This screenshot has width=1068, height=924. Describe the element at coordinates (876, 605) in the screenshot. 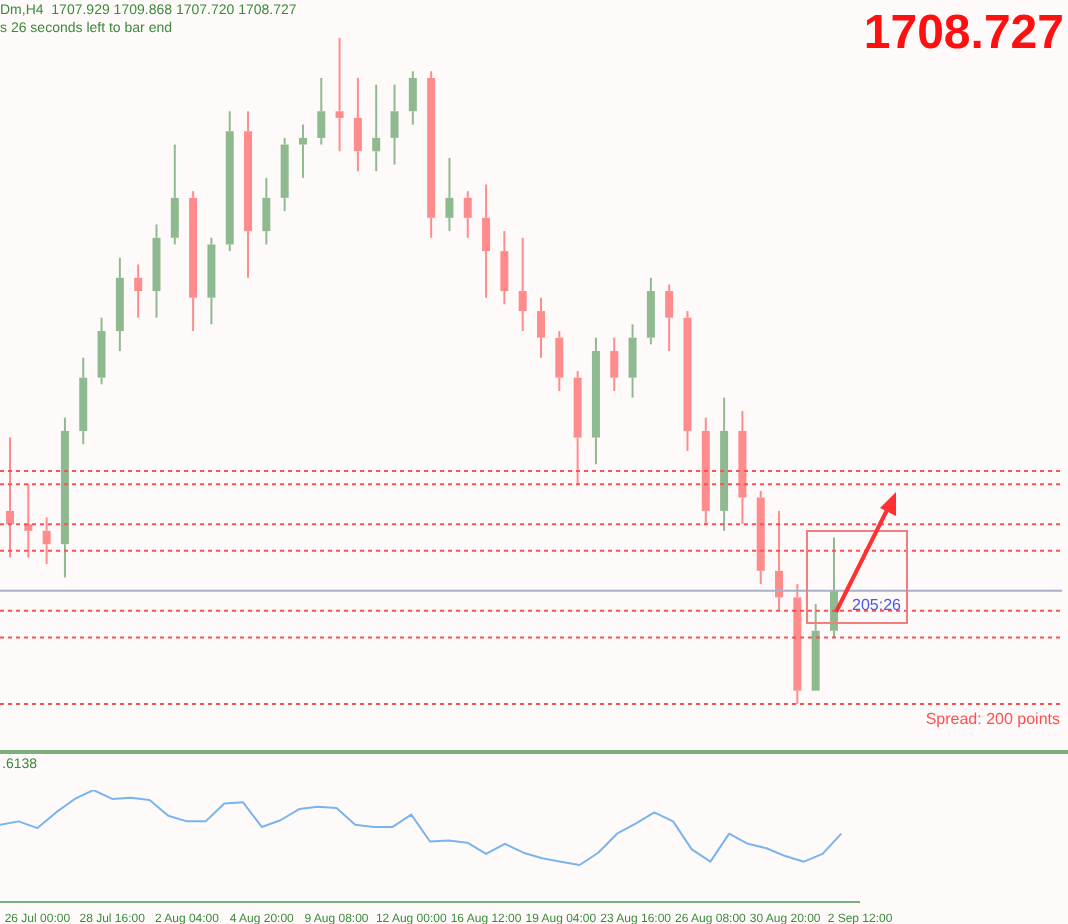

I see `annotation: 205:26` at that location.